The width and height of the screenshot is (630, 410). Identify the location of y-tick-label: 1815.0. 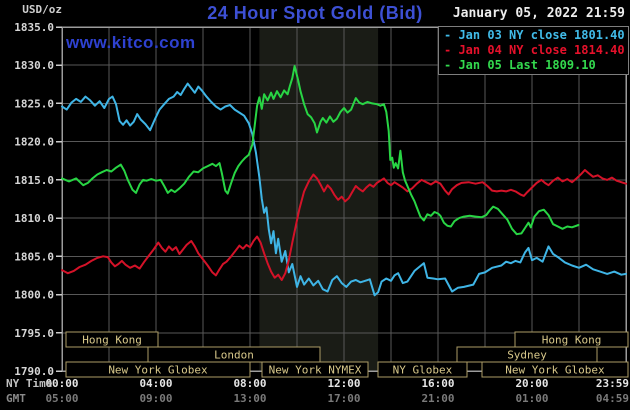
(34, 180).